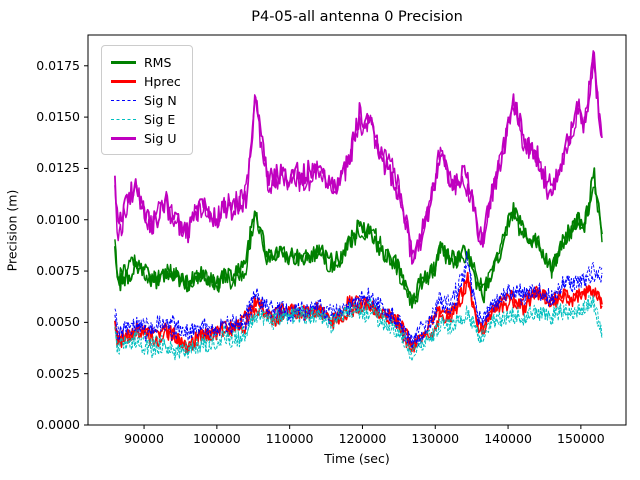 Image resolution: width=640 pixels, height=480 pixels. I want to click on legend-item-sig-e: Sig E, so click(147, 119).